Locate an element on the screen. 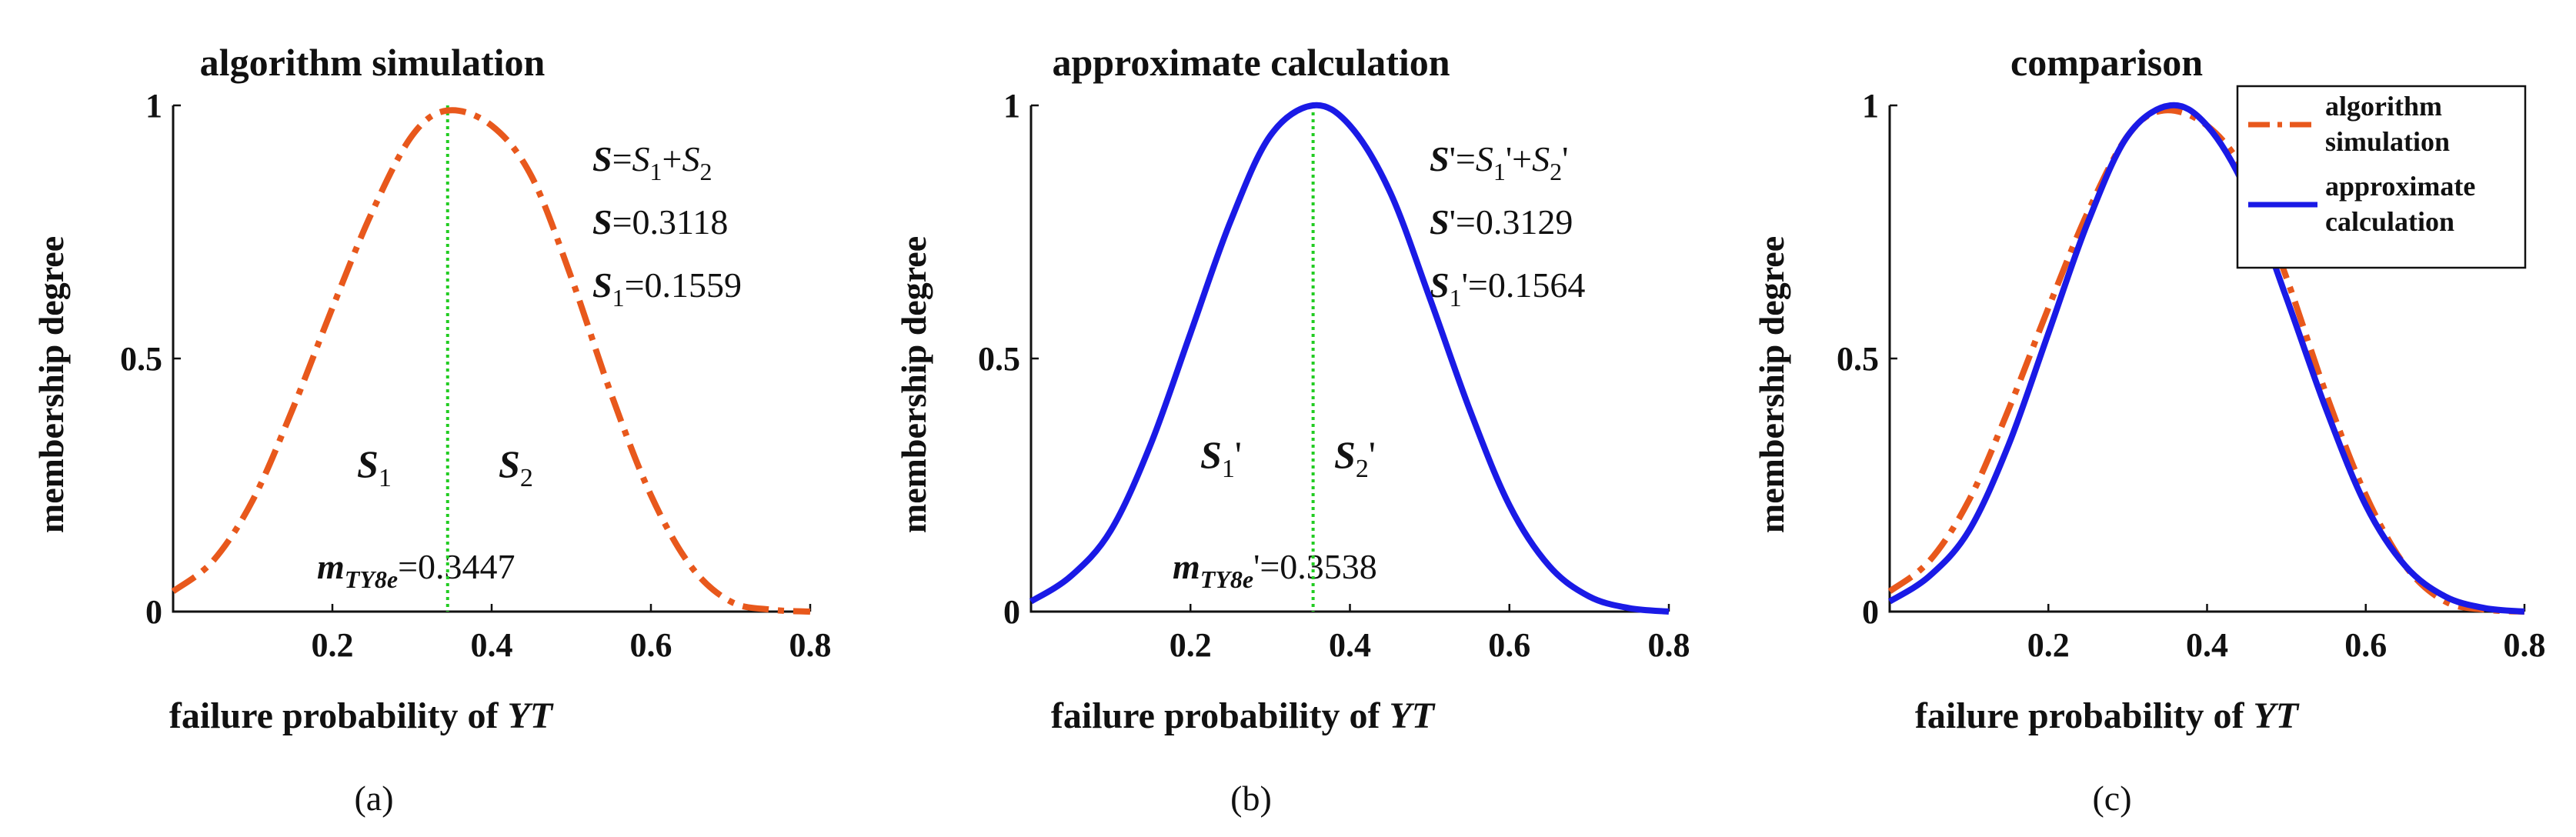 The image size is (2576, 837). panel-caption: (a) is located at coordinates (373, 798).